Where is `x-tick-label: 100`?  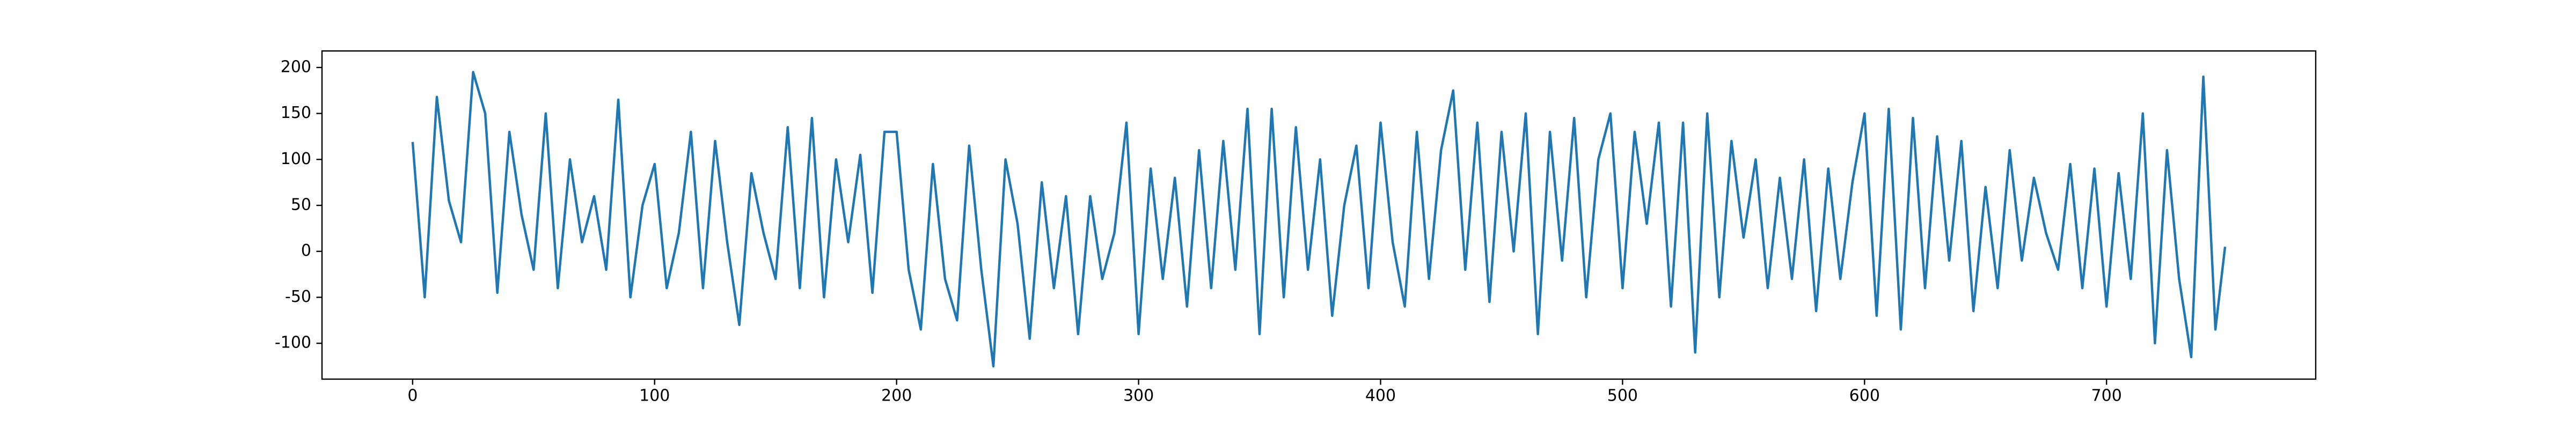 x-tick-label: 100 is located at coordinates (654, 396).